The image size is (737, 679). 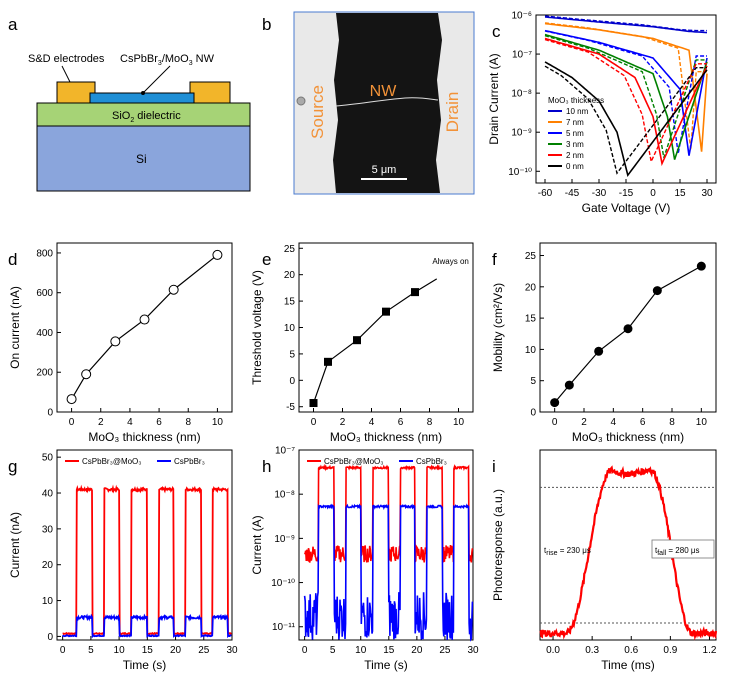 What do you see at coordinates (290, 275) in the screenshot?
I see `y-tick-label-e: 20` at bounding box center [290, 275].